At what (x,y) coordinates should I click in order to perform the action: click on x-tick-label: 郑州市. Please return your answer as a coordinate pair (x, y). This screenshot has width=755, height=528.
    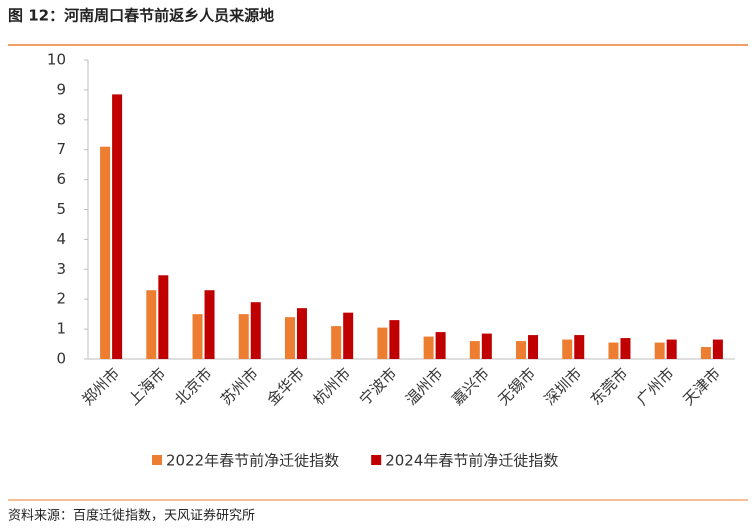
    Looking at the image, I should click on (101, 386).